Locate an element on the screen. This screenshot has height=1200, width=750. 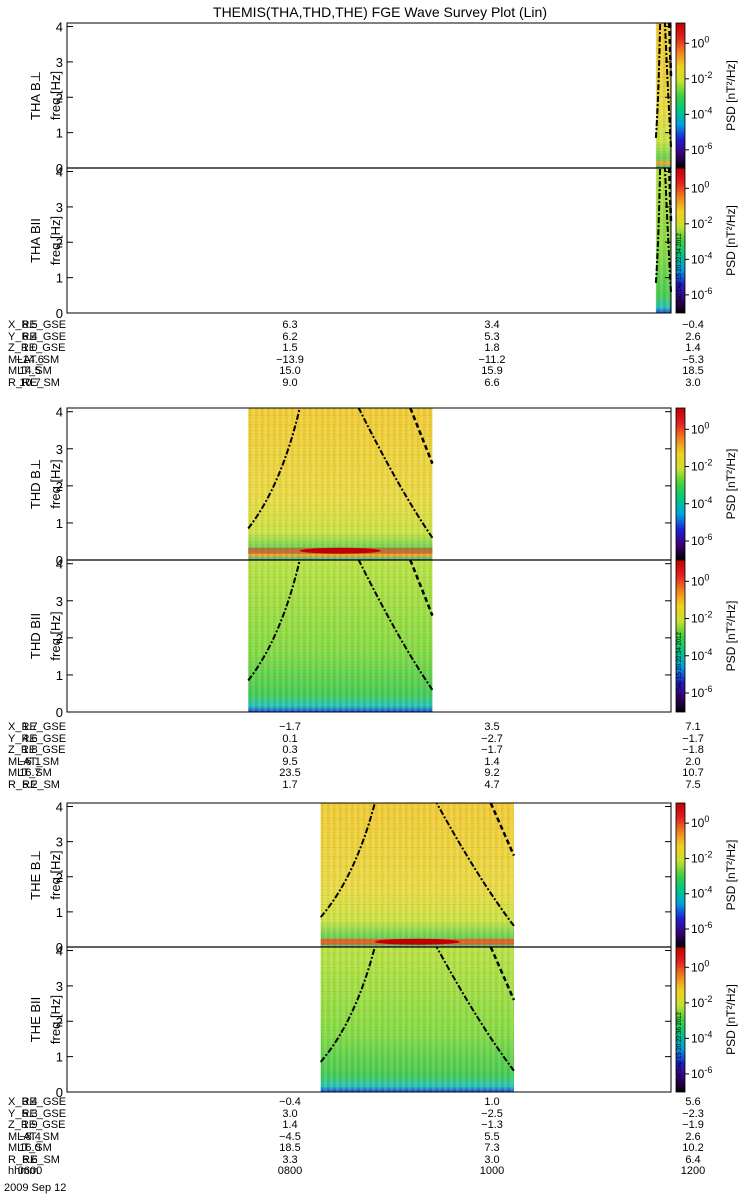
spectrogram-texture is located at coordinates (340, 636).